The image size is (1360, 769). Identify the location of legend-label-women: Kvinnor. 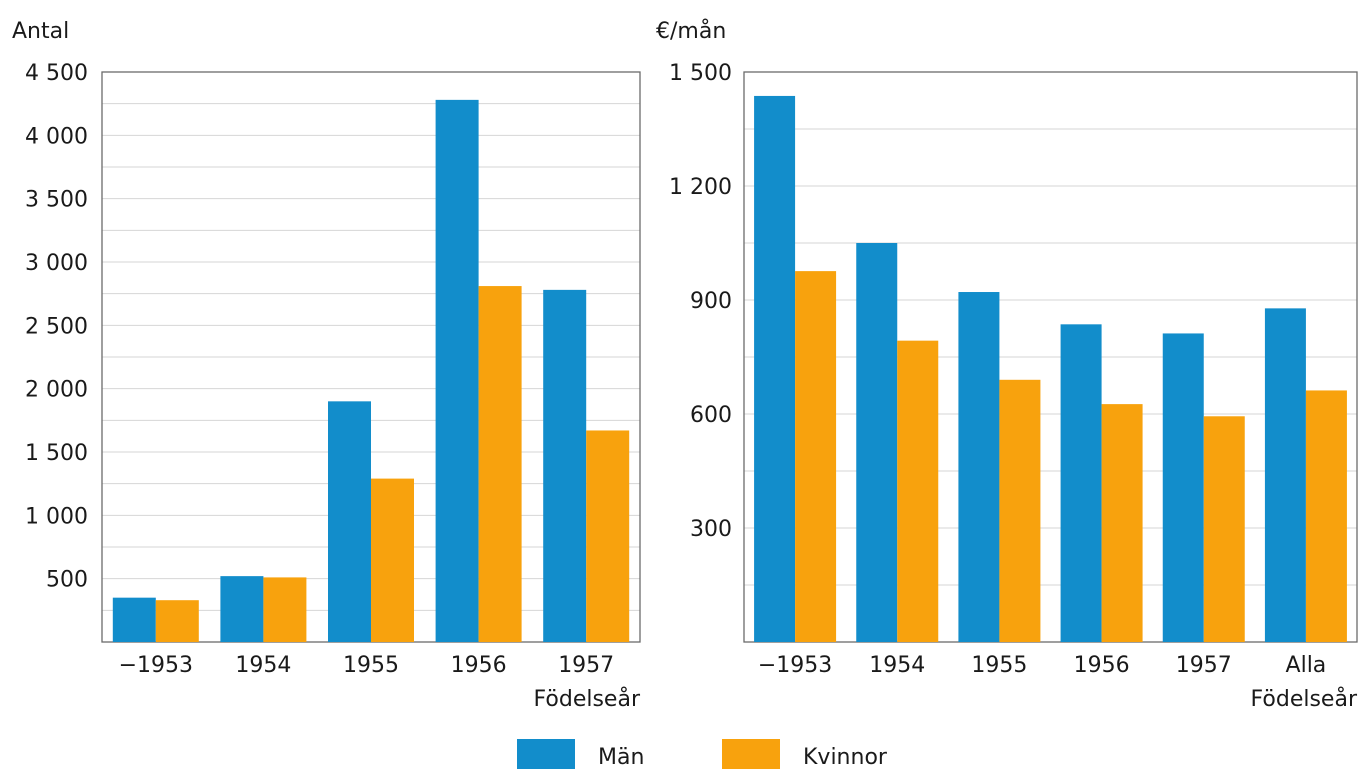
(845, 757).